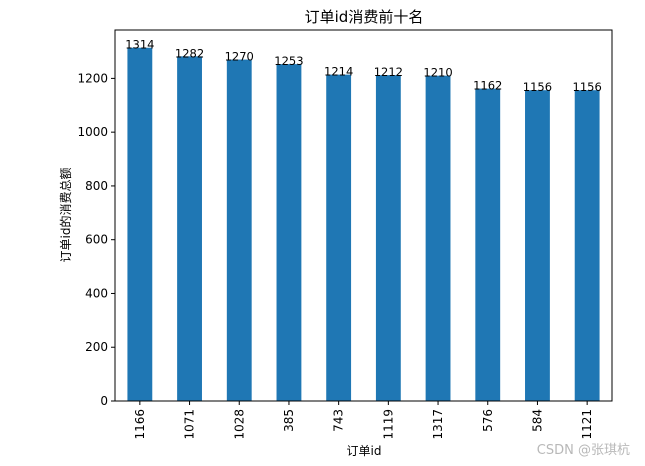 The image size is (645, 466). Describe the element at coordinates (96, 347) in the screenshot. I see `y-tick-label: 200` at that location.